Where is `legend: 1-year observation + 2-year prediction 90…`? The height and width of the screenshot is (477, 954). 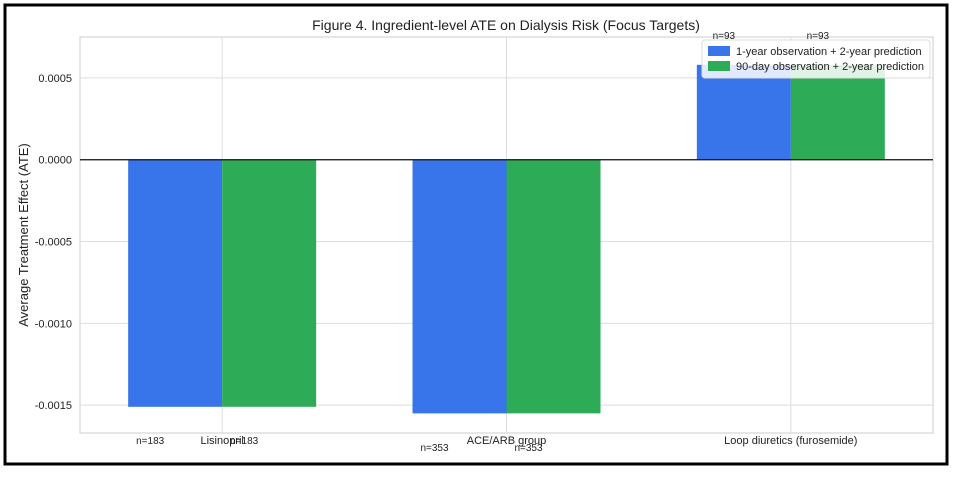 legend: 1-year observation + 2-year prediction 90… is located at coordinates (816, 59).